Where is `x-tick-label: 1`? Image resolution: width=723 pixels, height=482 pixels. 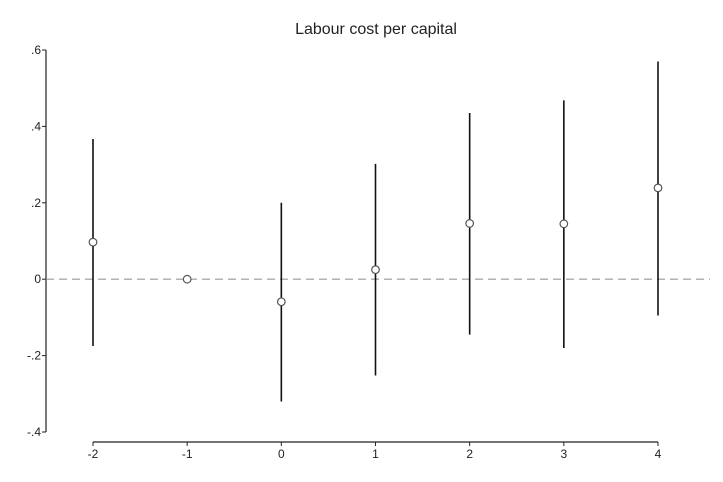 x-tick-label: 1 is located at coordinates (375, 454).